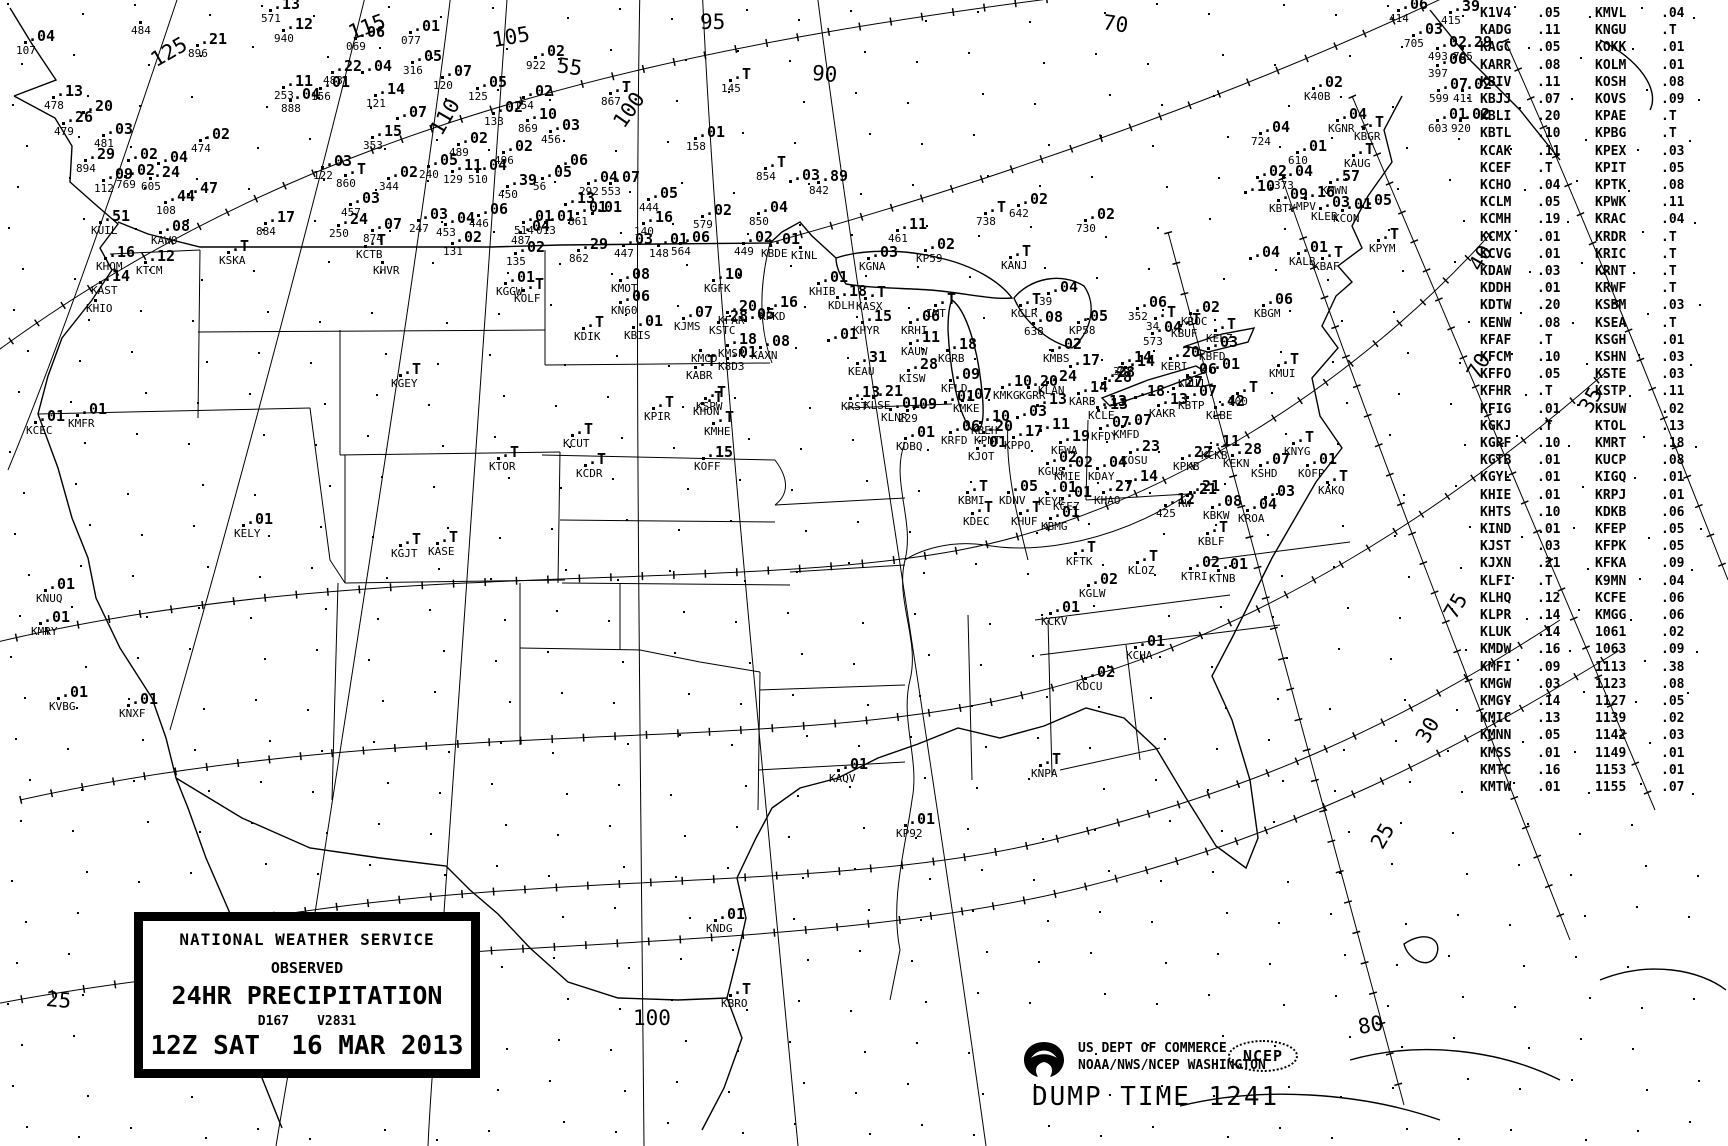 This screenshot has width=1728, height=1146. I want to click on station-list-entry: KSTE .03, so click(1639, 374).